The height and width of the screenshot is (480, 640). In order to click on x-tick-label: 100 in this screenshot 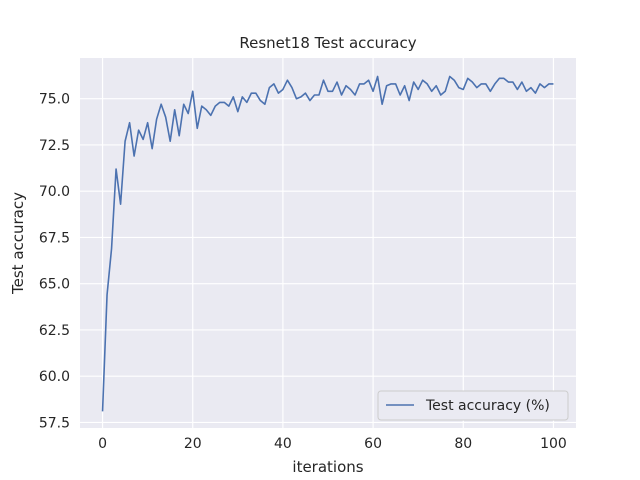, I will do `click(553, 444)`.